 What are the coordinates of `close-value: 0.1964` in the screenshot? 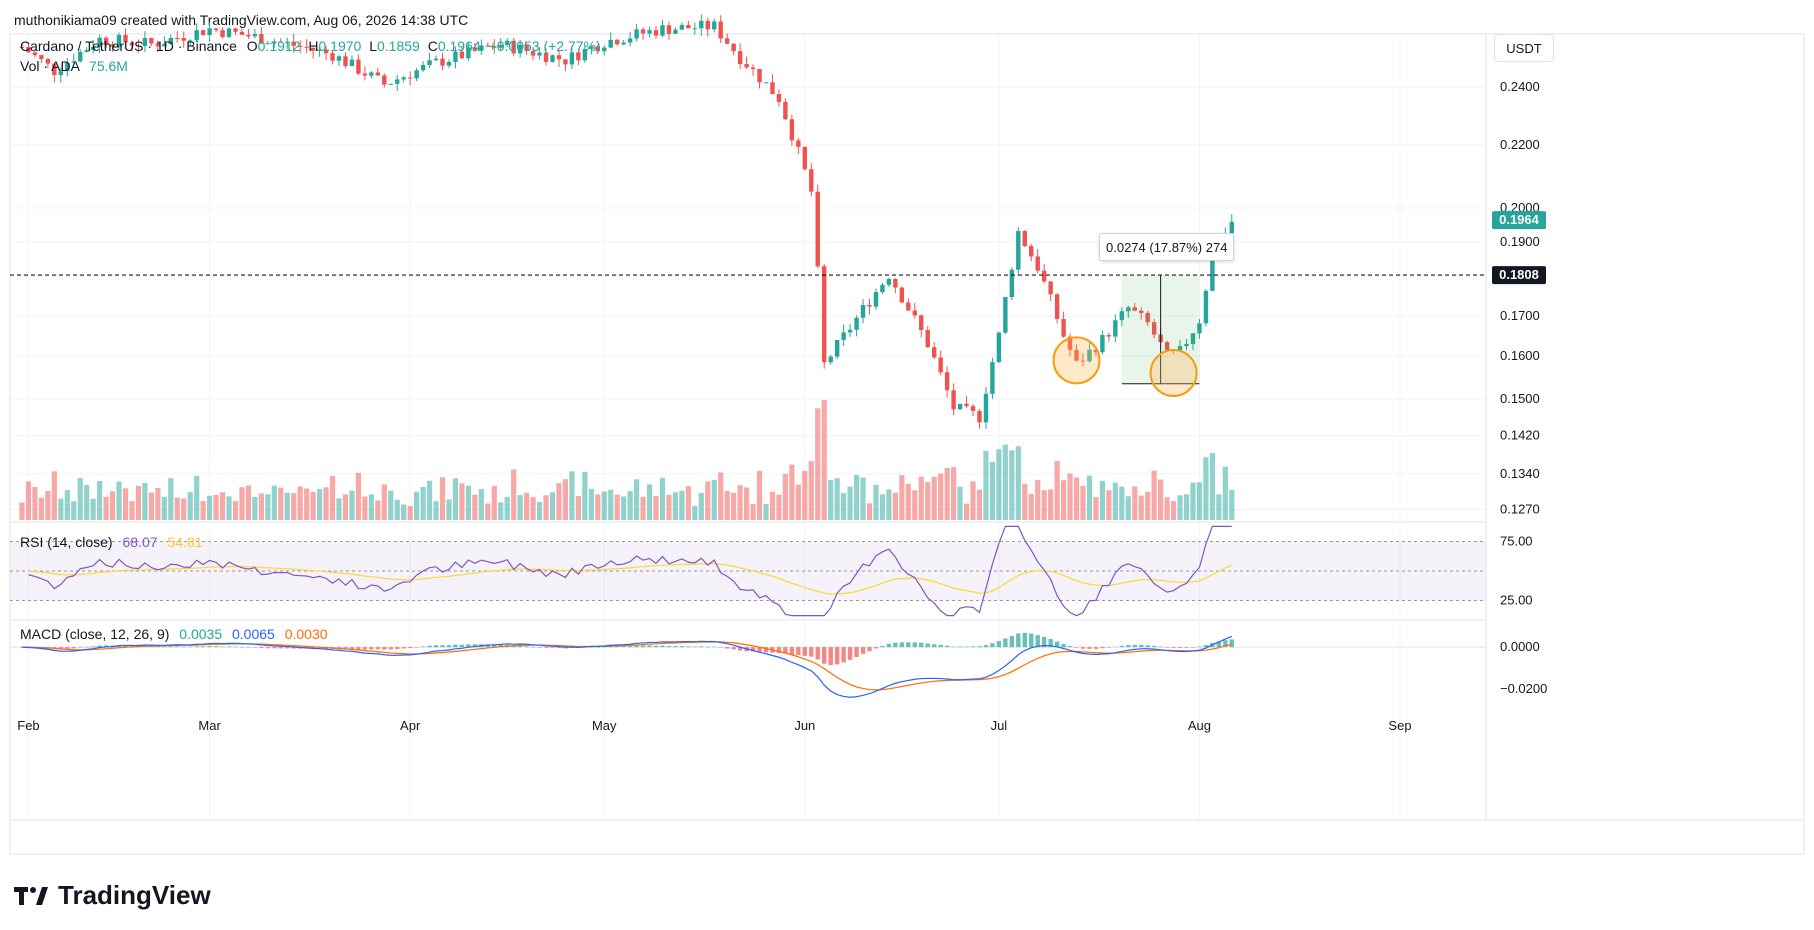 It's located at (459, 46).